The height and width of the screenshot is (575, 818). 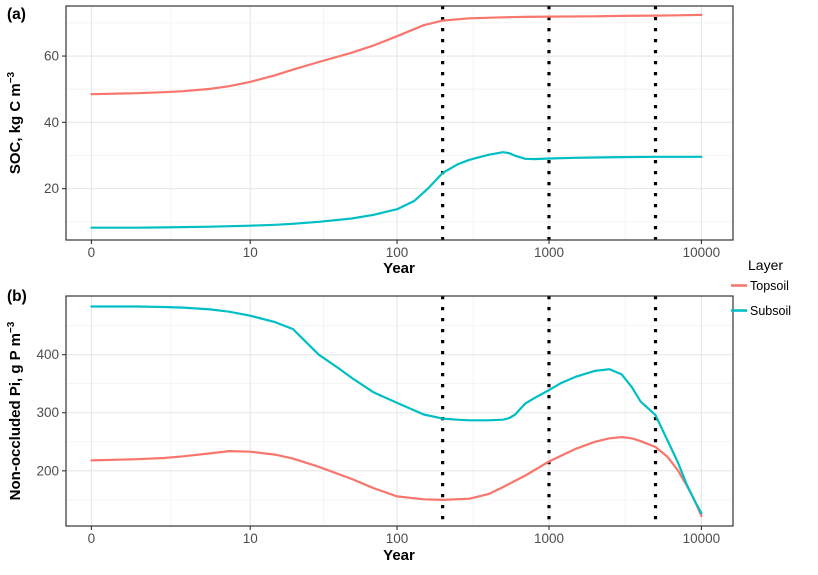 What do you see at coordinates (396, 190) in the screenshot?
I see `series-line-subsoil` at bounding box center [396, 190].